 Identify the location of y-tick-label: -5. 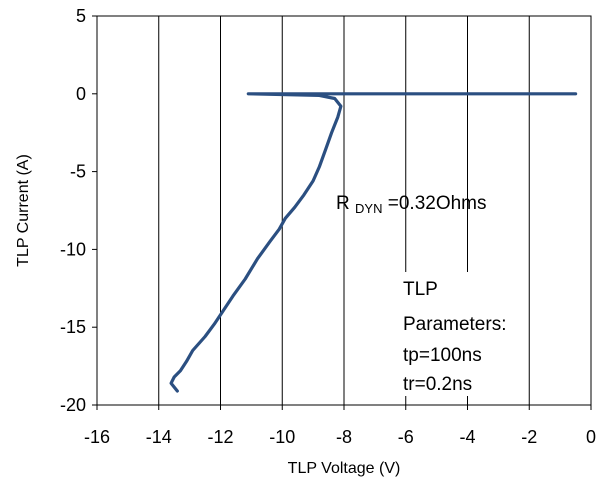
(78, 172).